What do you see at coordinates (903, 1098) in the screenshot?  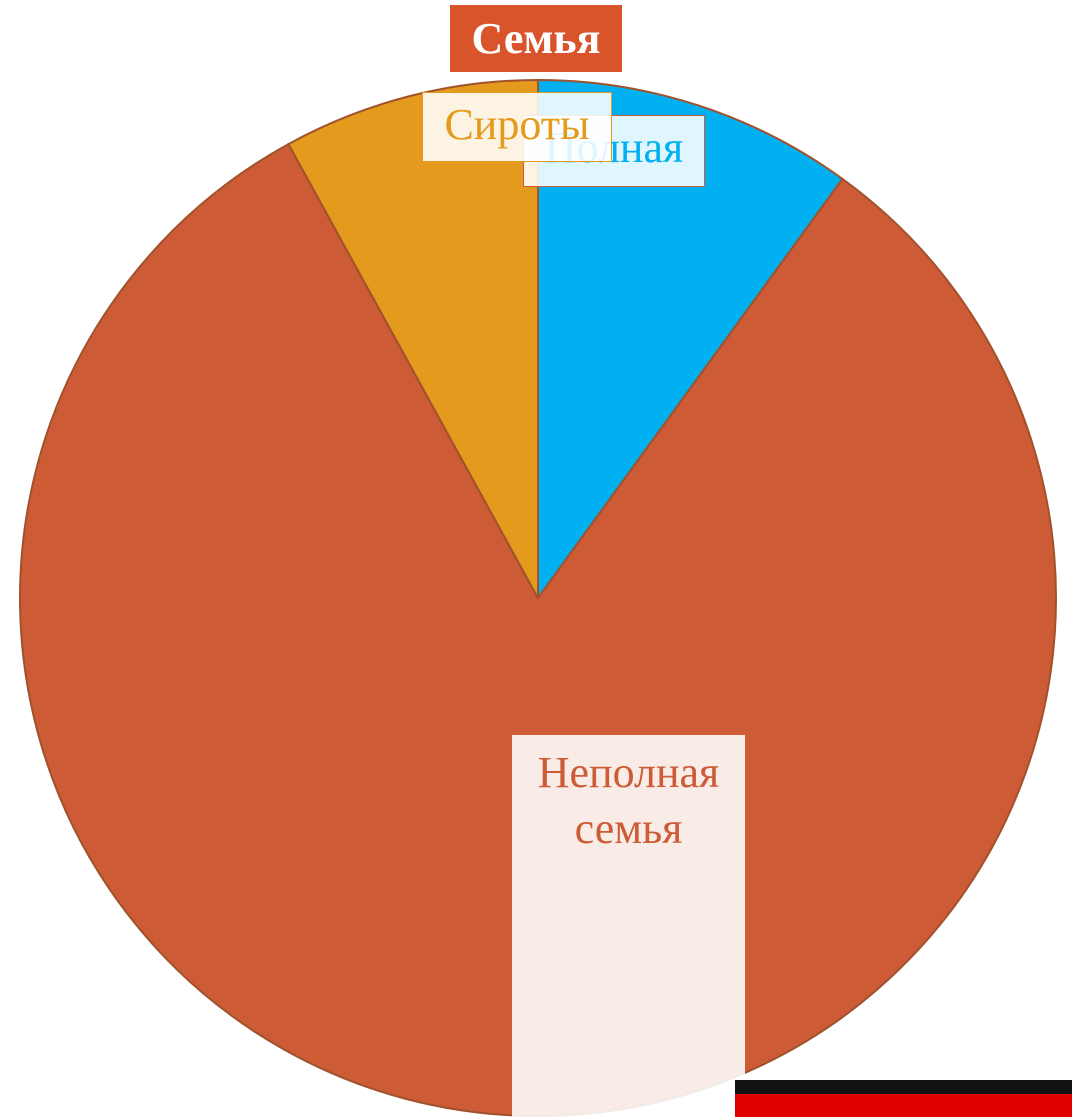 I see `decorative-image` at bounding box center [903, 1098].